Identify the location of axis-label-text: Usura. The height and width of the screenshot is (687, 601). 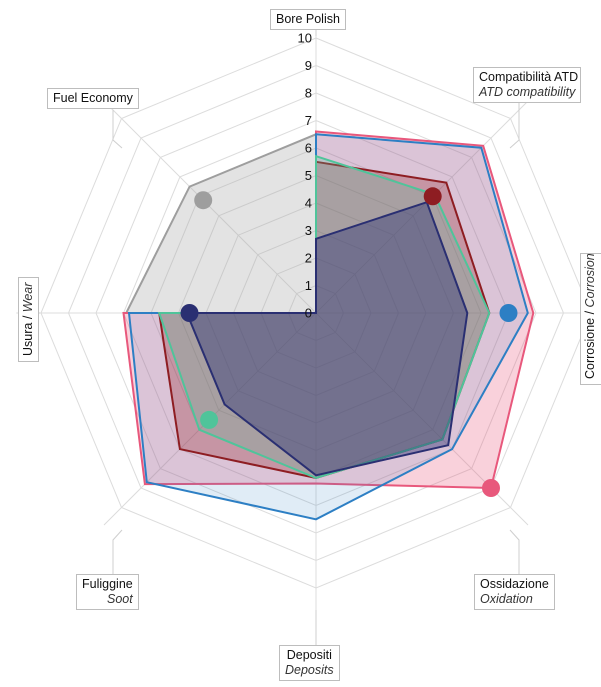
(28, 339).